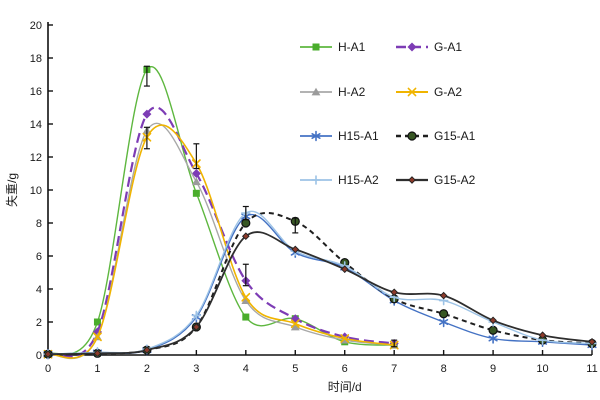 This screenshot has width=600, height=400. Describe the element at coordinates (36, 158) in the screenshot. I see `y-tick-label: 12` at that location.